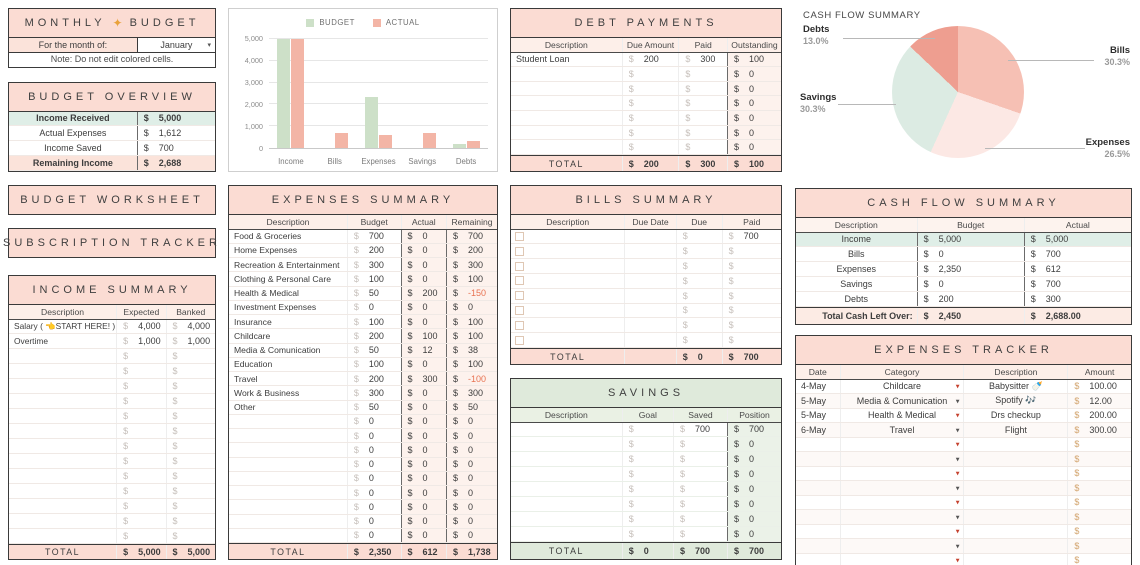 This screenshot has height=565, width=1140. Describe the element at coordinates (814, 400) in the screenshot. I see `date-cell: 5-May` at that location.